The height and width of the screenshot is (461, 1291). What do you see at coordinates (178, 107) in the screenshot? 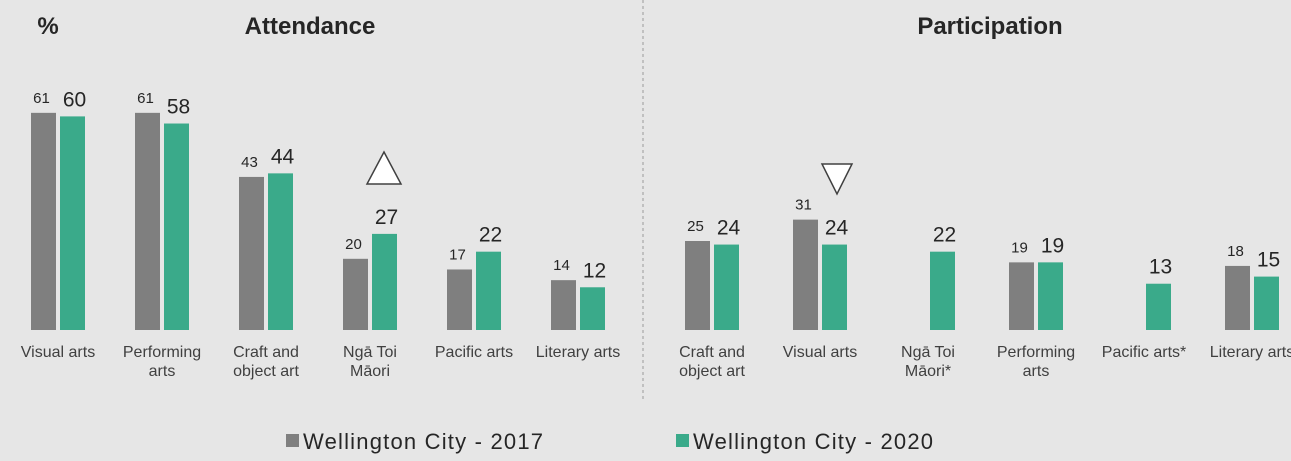
I see `value-label: 58` at bounding box center [178, 107].